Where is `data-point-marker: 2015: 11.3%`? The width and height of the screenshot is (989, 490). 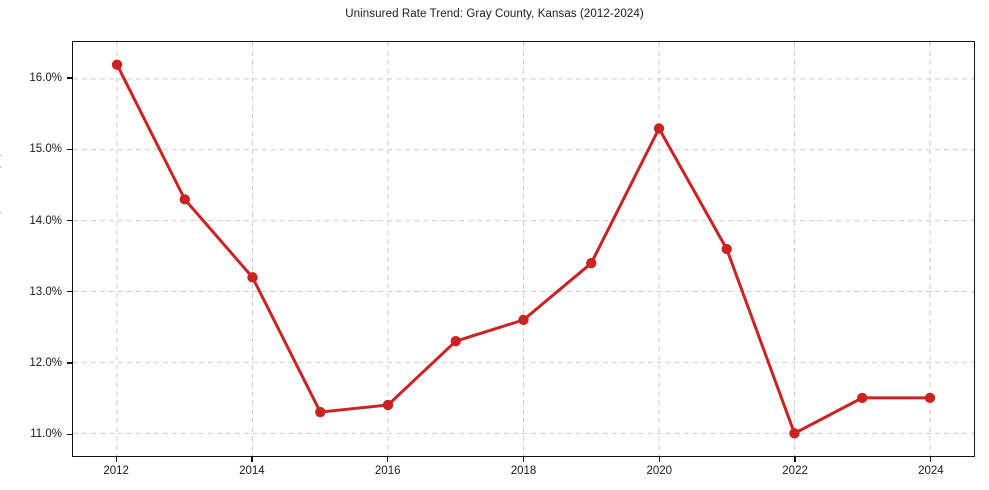
data-point-marker: 2015: 11.3% is located at coordinates (320, 412).